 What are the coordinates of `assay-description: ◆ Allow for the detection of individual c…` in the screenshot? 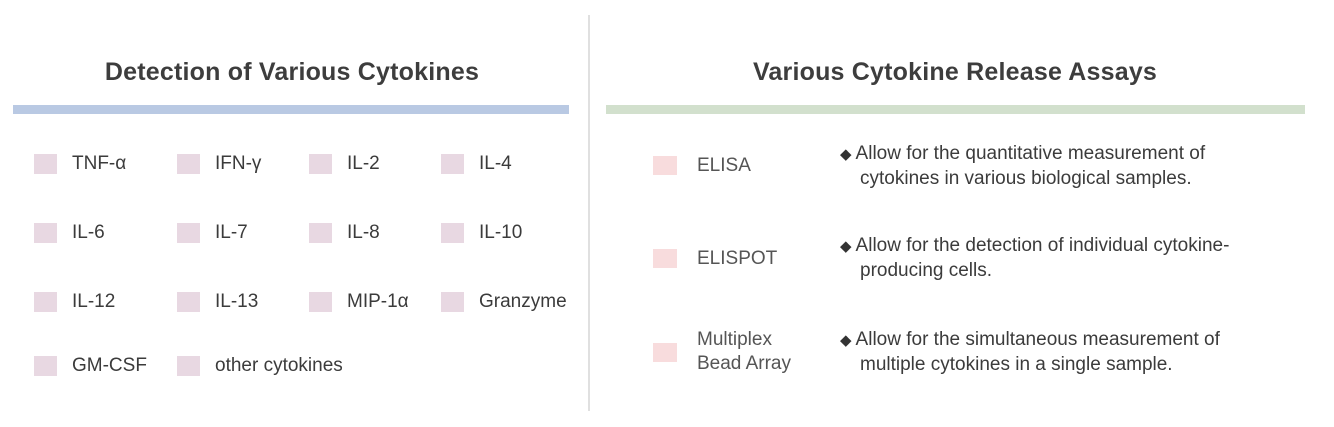 It's located at (1075, 258).